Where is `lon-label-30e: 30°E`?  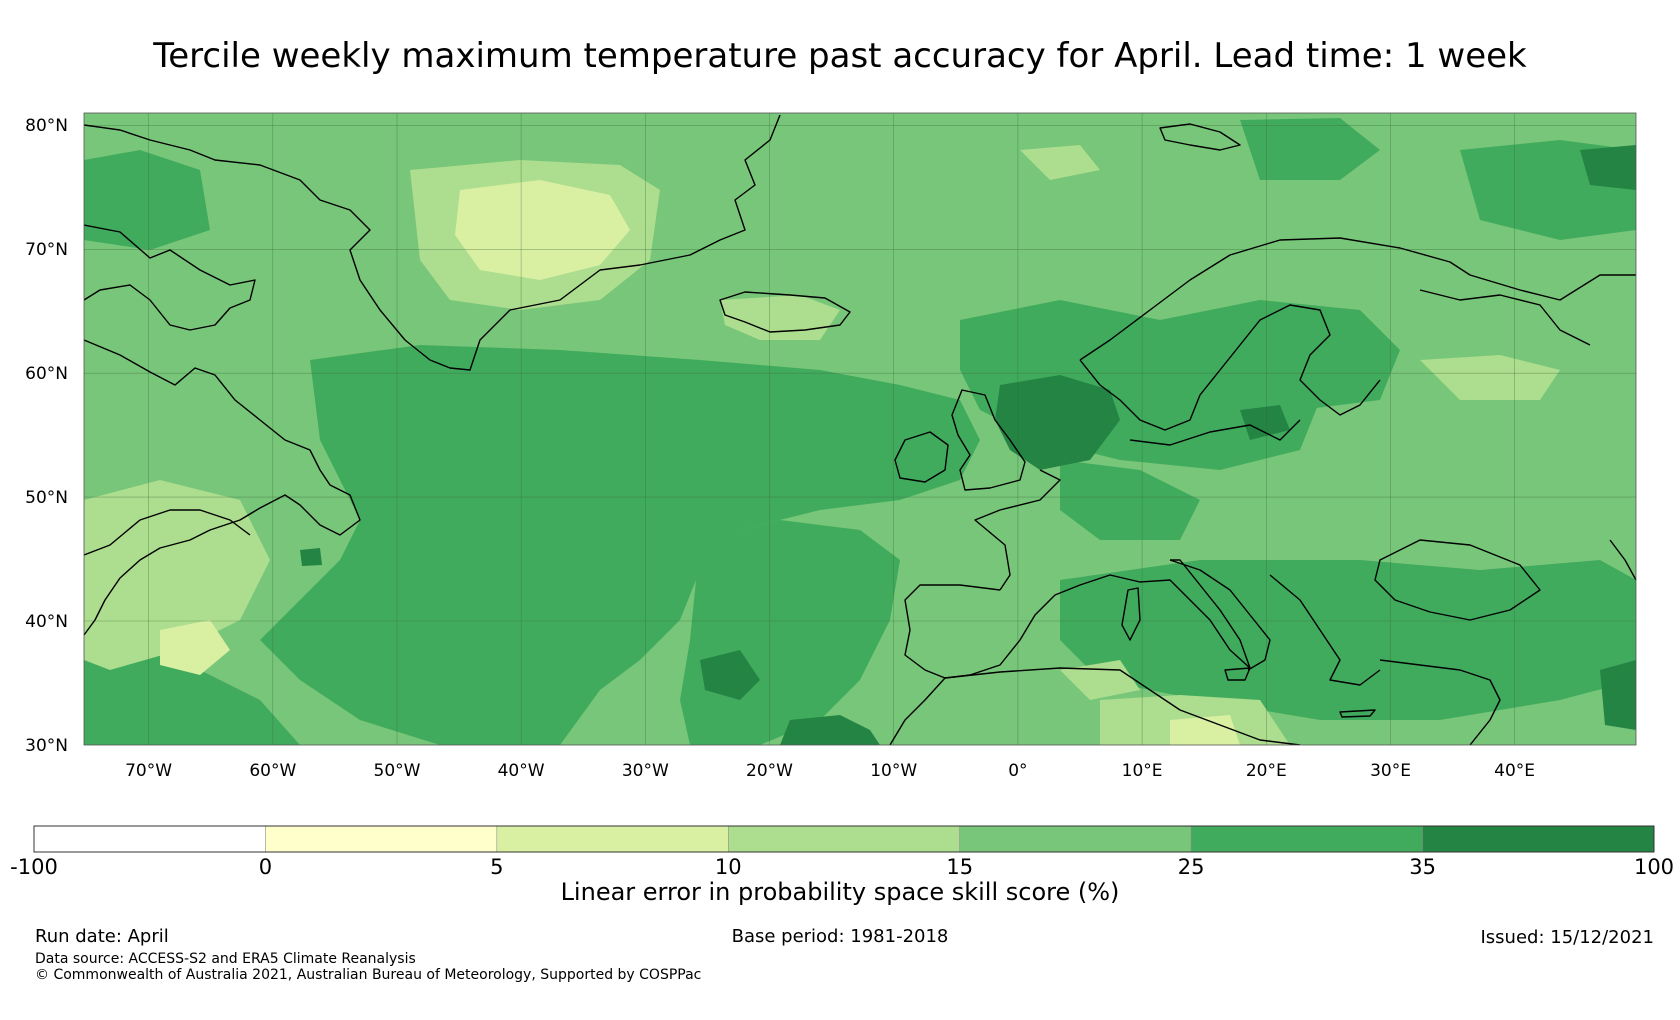
lon-label-30e: 30°E is located at coordinates (1390, 771).